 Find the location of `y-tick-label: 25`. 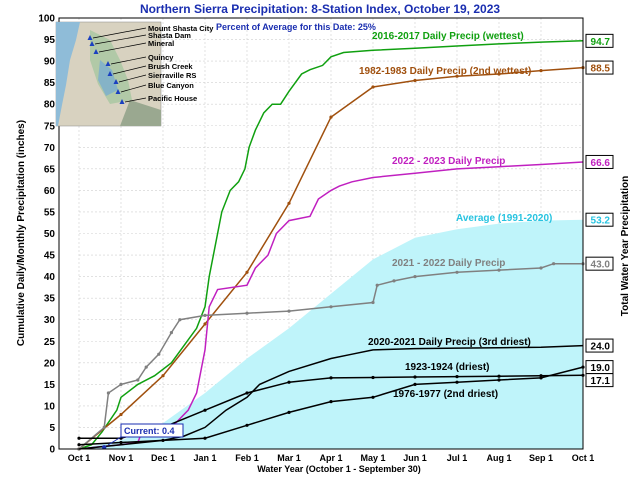

y-tick-label: 25 is located at coordinates (50, 342).